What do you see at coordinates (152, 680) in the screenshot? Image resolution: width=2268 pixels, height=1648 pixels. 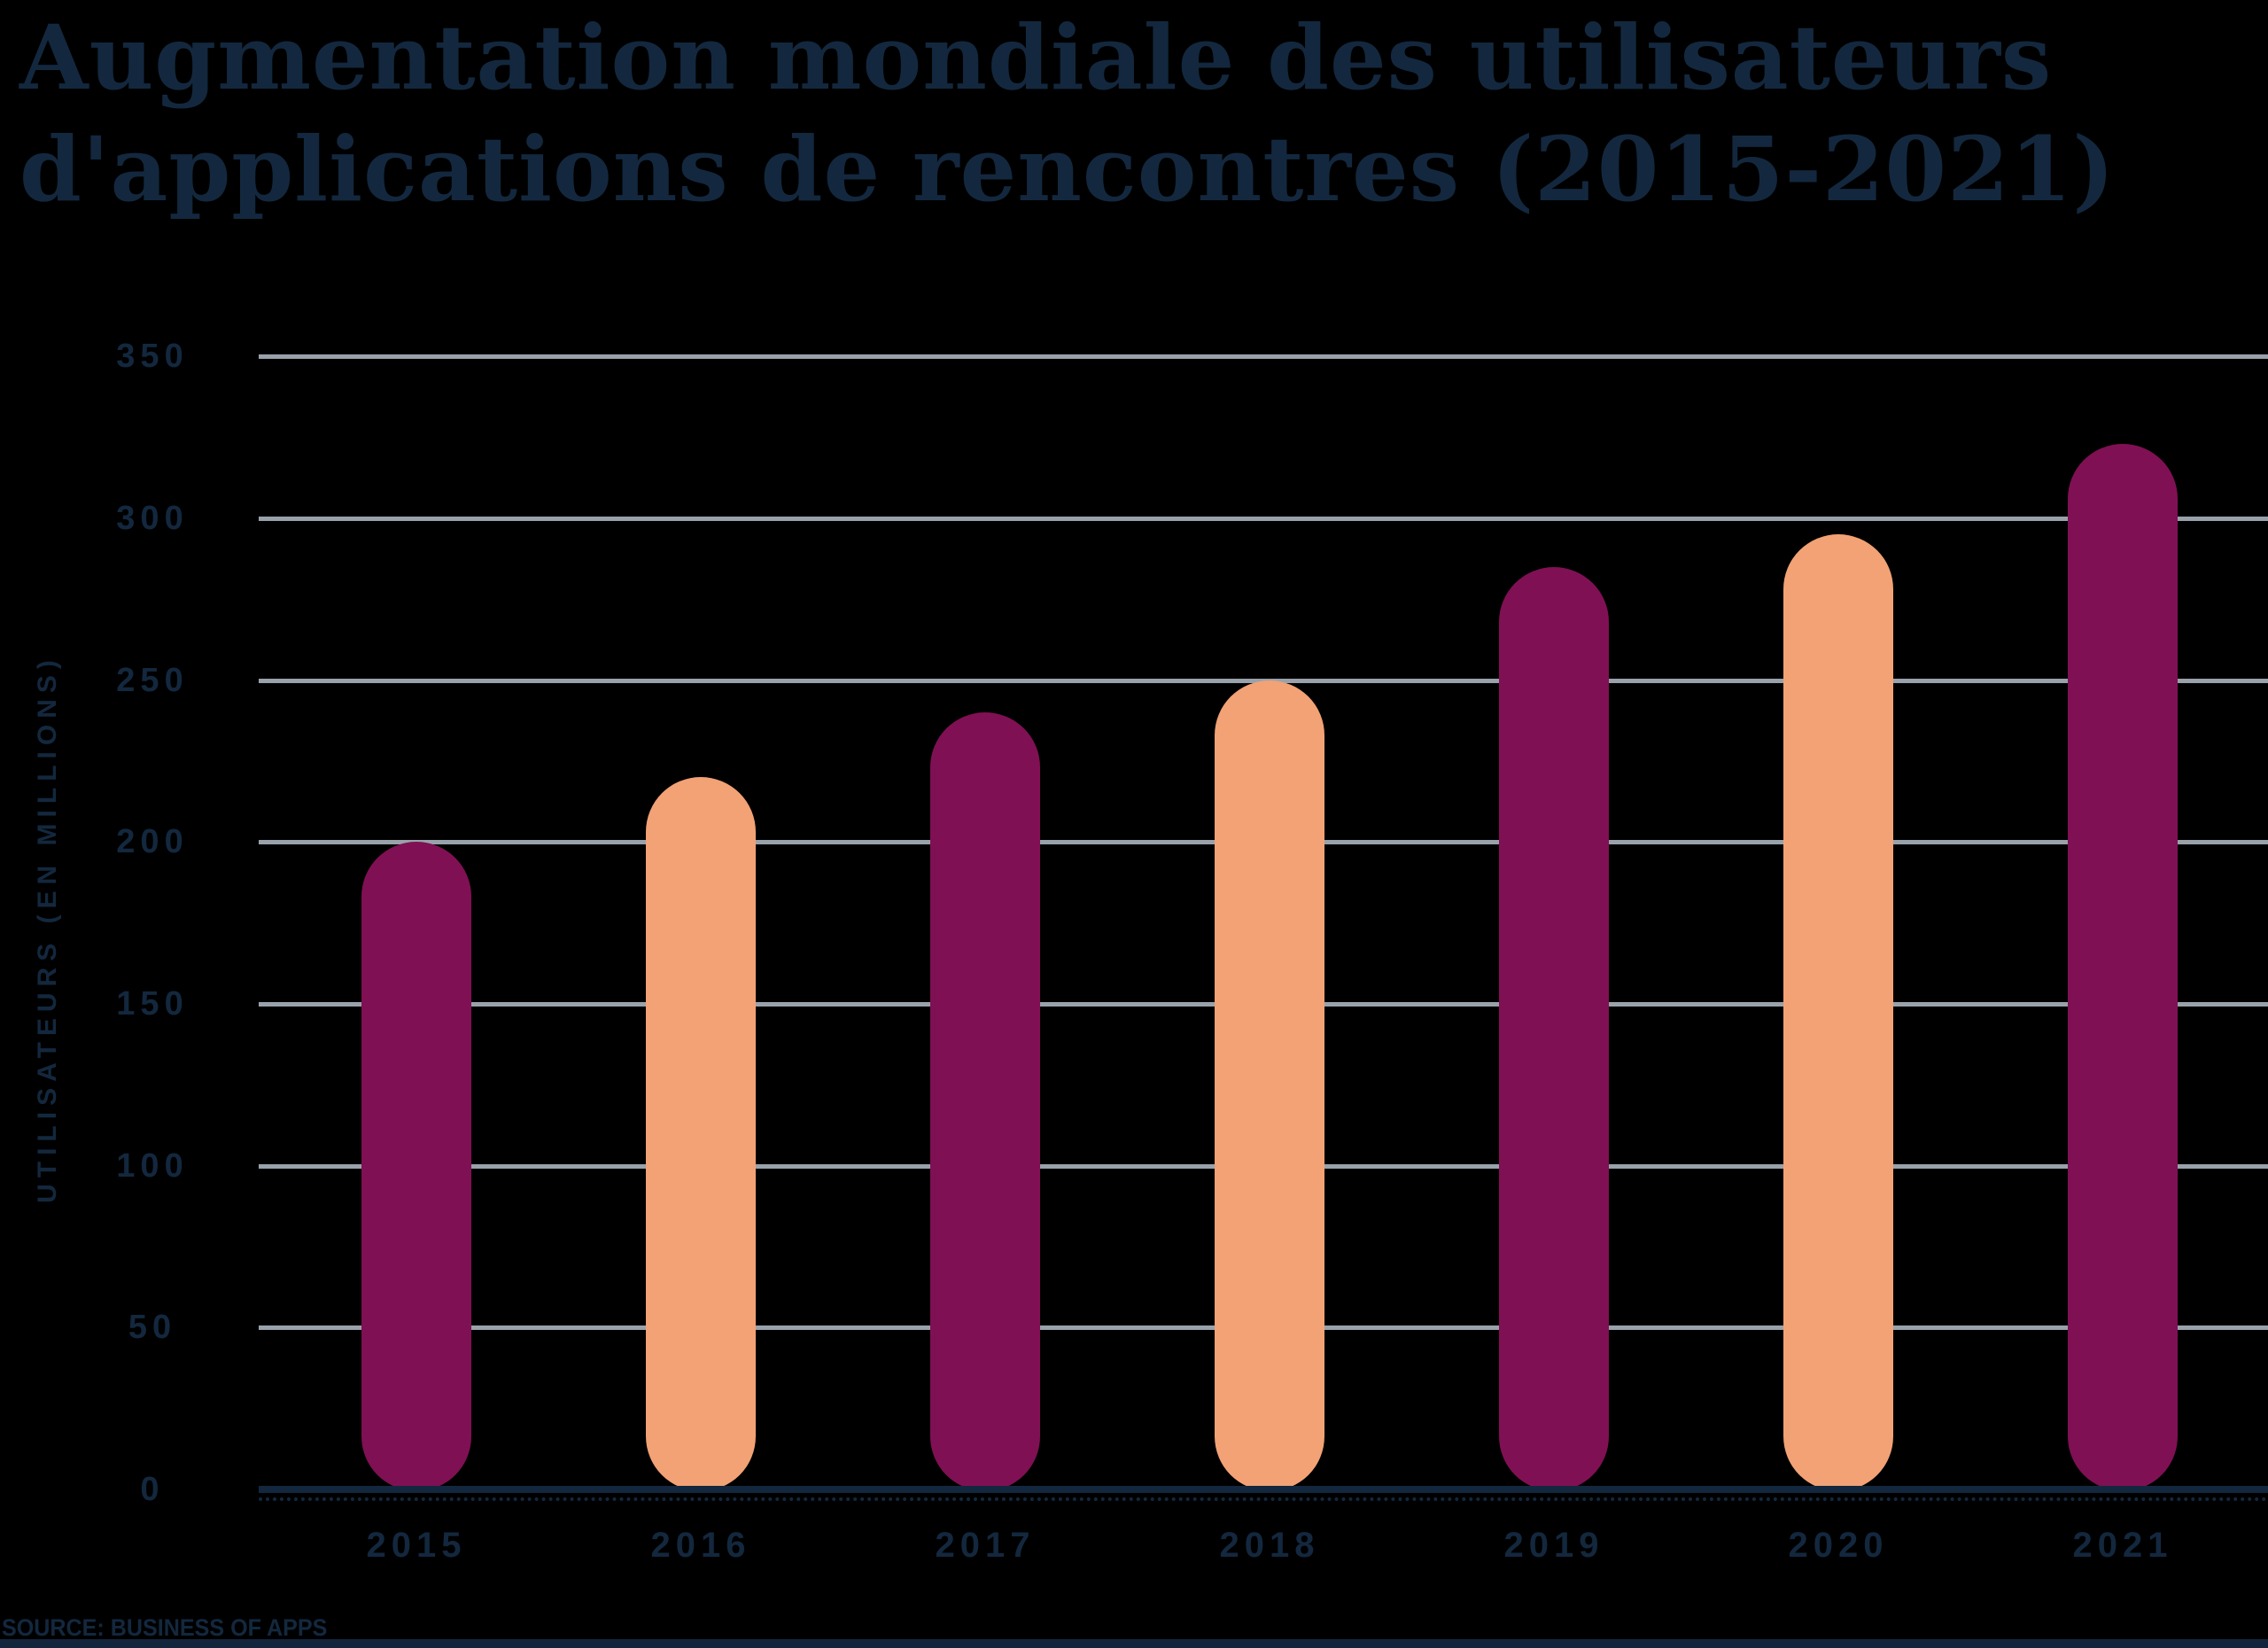 I see `y-tick-label-250: 250` at bounding box center [152, 680].